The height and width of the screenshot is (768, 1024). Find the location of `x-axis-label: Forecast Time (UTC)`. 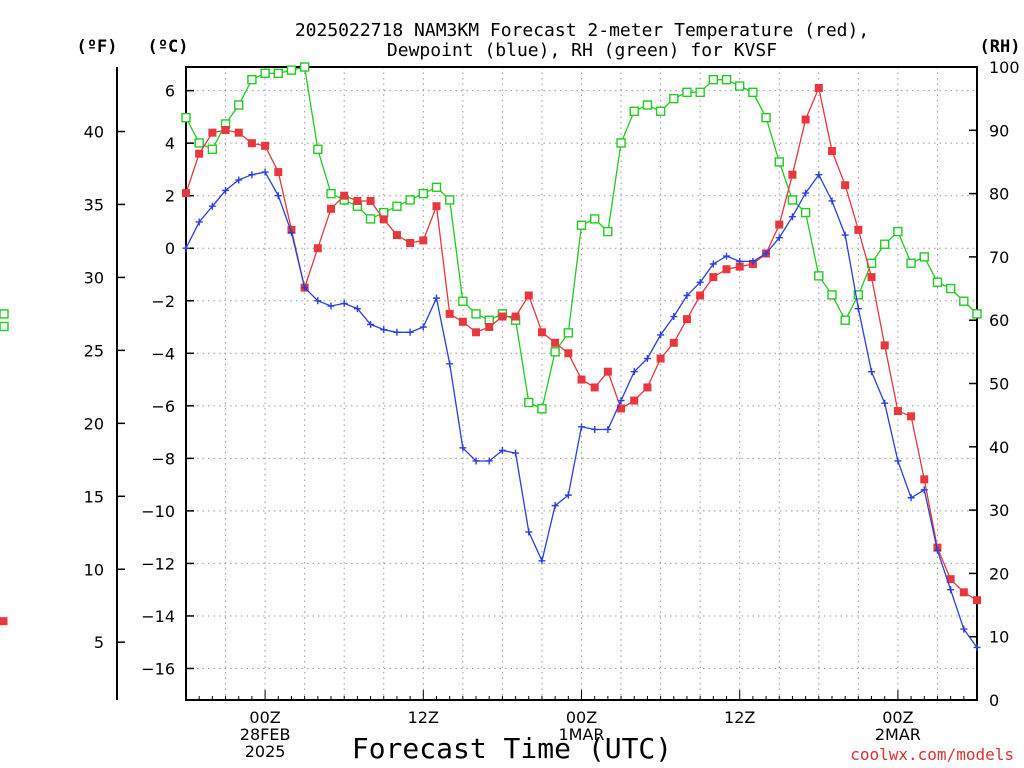

x-axis-label: Forecast Time (UTC) is located at coordinates (512, 748).